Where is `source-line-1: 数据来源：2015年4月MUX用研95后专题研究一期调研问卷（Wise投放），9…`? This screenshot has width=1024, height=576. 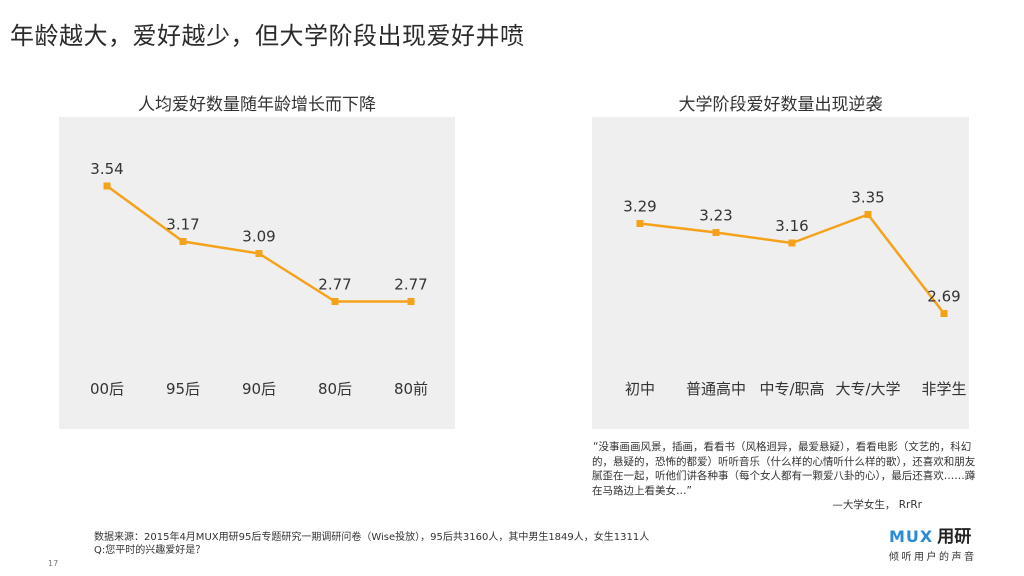
source-line-1: 数据来源：2015年4月MUX用研95后专题研究一期调研问卷（Wise投放），9… is located at coordinates (372, 537).